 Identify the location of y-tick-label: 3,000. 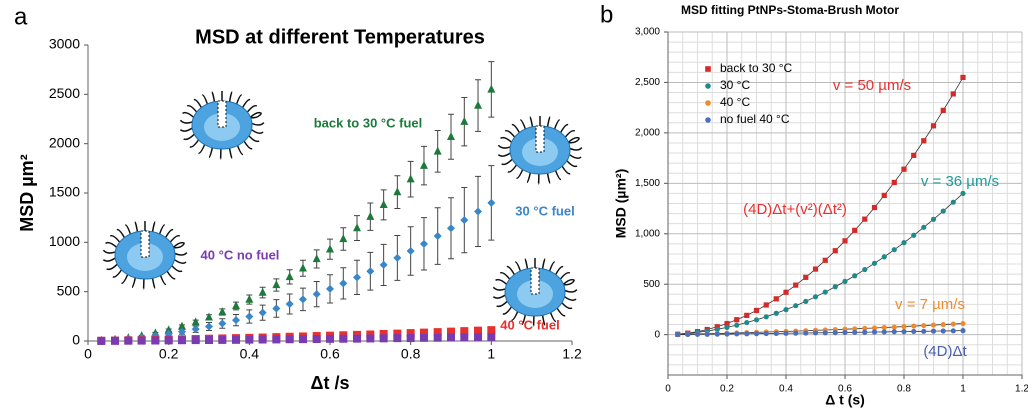
(647, 32).